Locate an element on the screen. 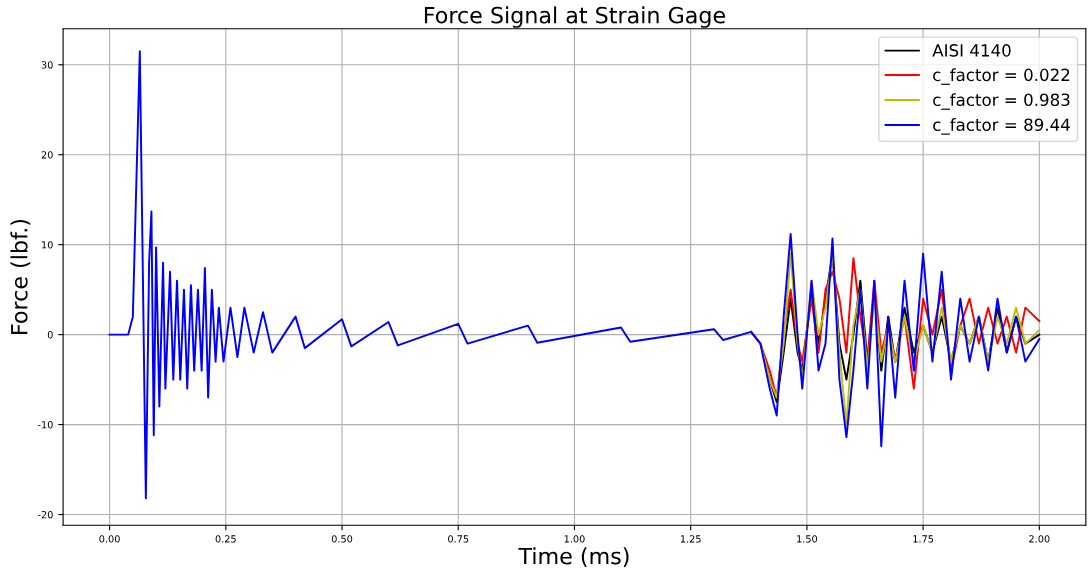  y-tick-label: -20 is located at coordinates (45, 515).